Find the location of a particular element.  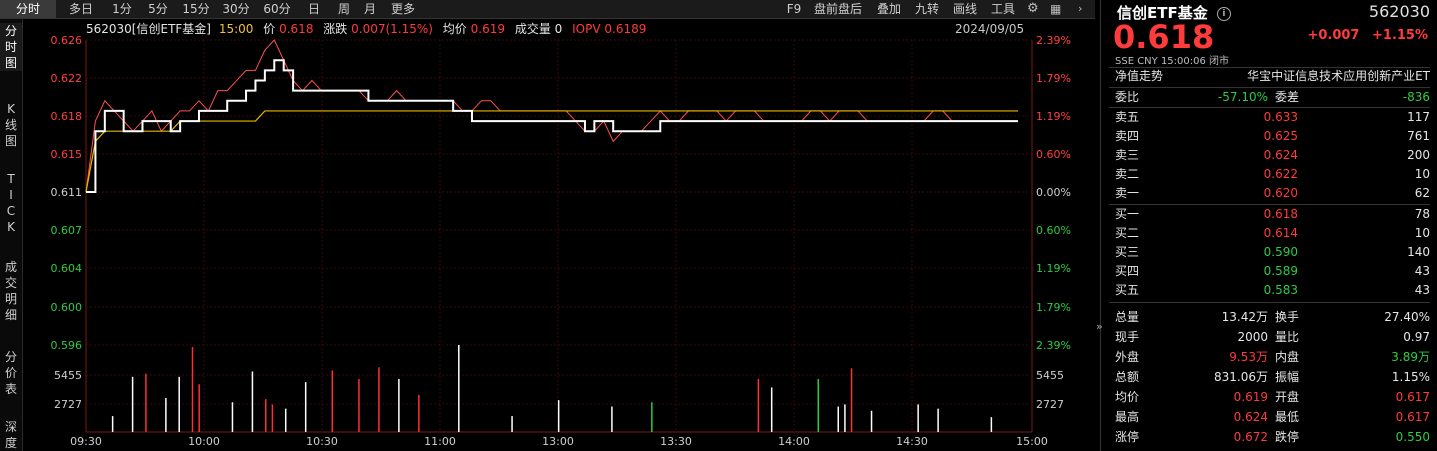

x-tick-label: 15:00 is located at coordinates (1032, 441).